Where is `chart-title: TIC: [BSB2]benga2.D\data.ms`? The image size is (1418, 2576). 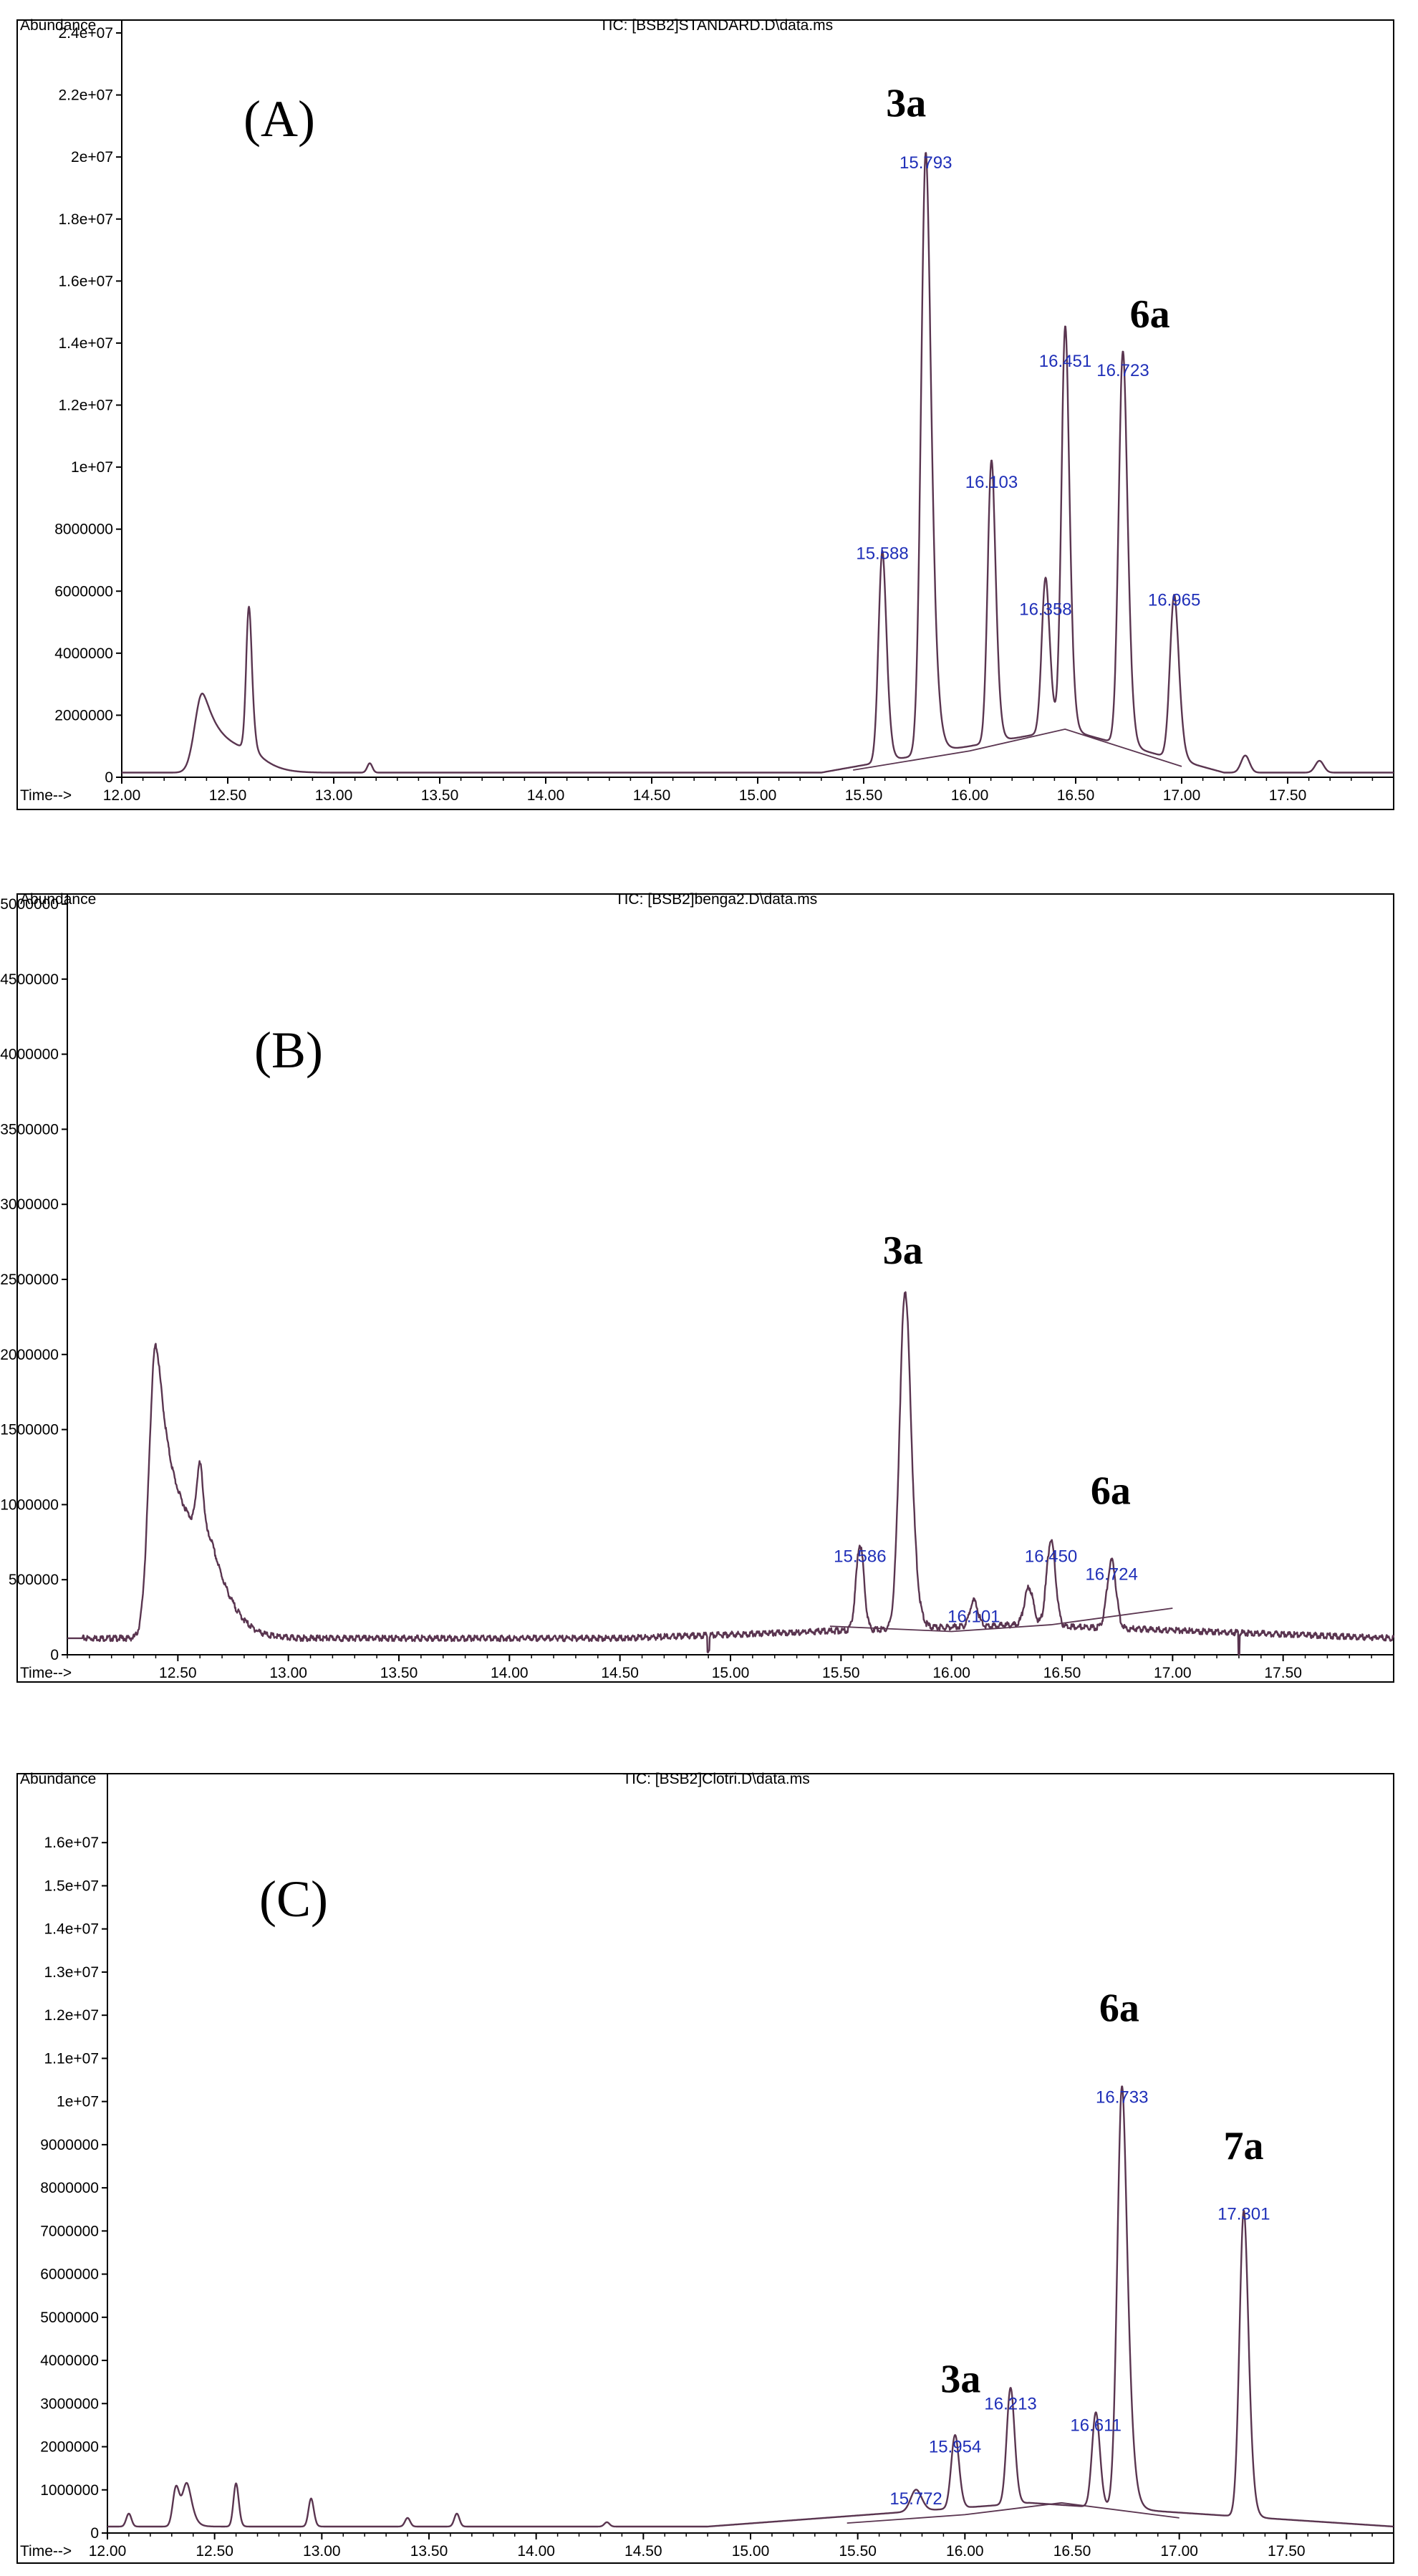
chart-title: TIC: [BSB2]benga2.D\data.ms is located at coordinates (716, 900).